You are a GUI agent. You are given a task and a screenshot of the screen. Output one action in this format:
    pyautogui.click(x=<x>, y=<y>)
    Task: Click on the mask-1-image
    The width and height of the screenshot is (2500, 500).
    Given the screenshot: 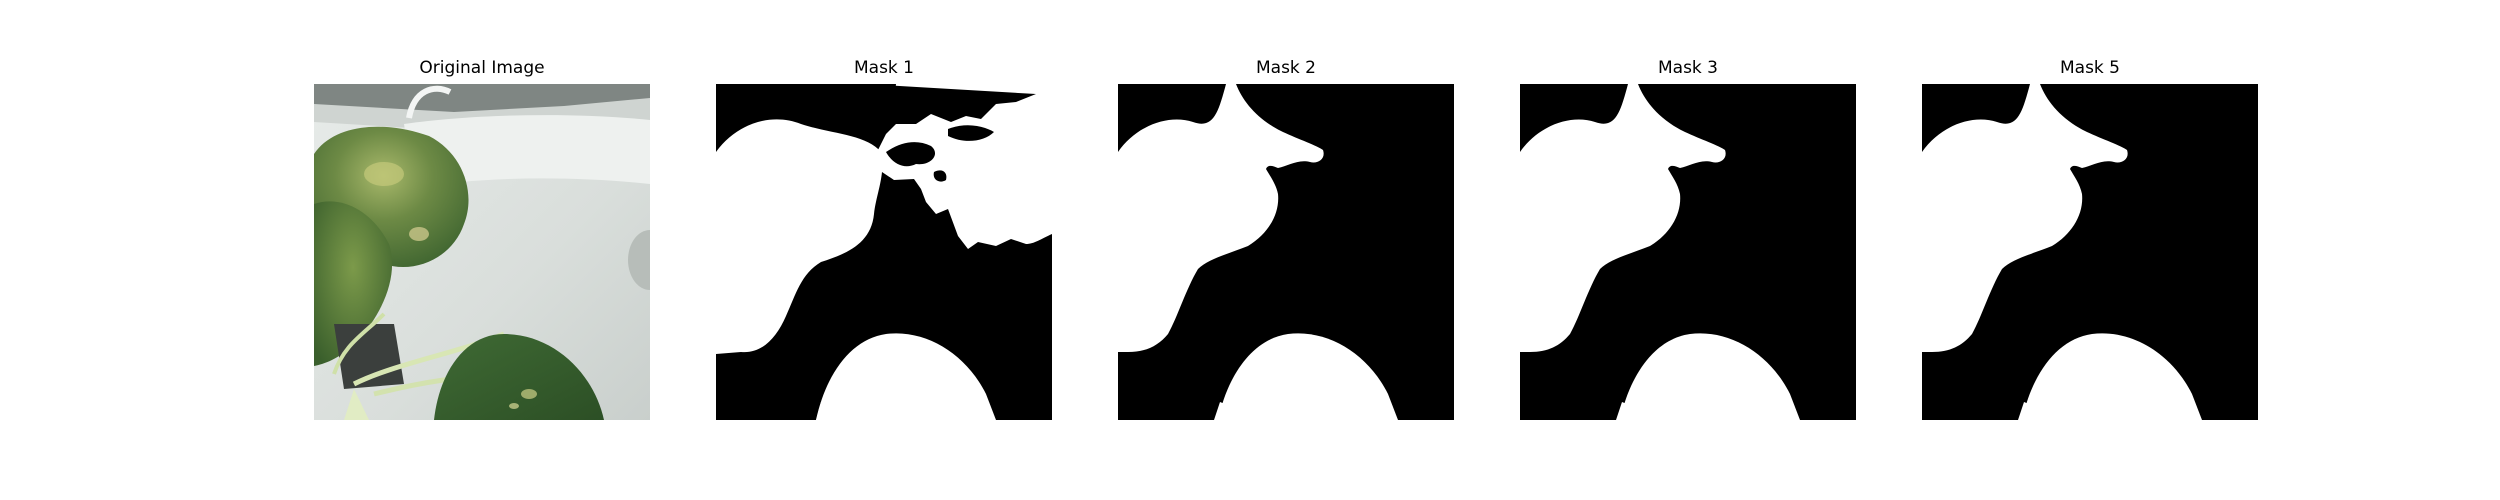 What is the action you would take?
    pyautogui.click(x=884, y=252)
    